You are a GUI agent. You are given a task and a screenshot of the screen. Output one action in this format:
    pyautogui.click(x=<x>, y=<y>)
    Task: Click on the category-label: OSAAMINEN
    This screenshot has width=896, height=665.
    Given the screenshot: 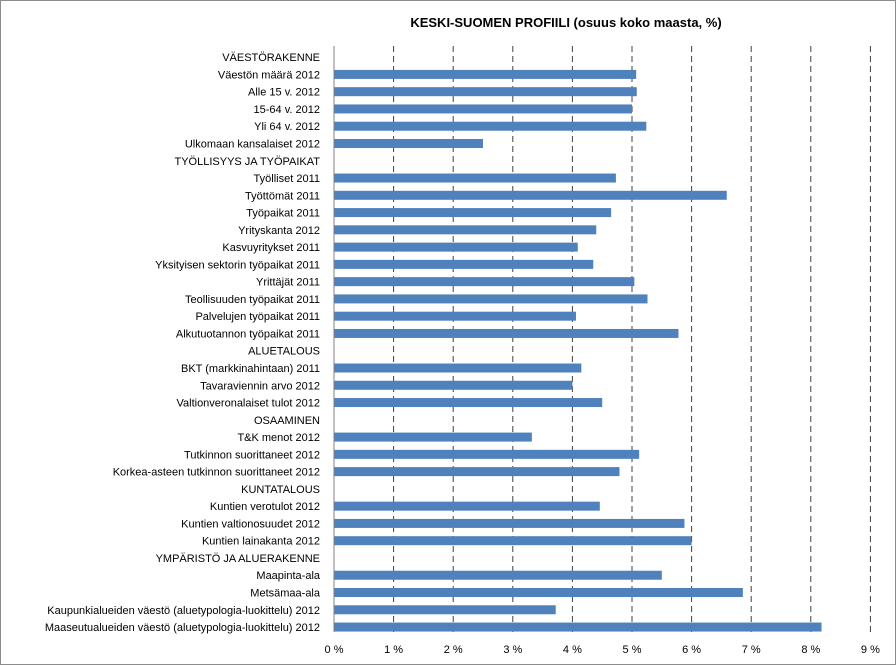 What is the action you would take?
    pyautogui.click(x=287, y=421)
    